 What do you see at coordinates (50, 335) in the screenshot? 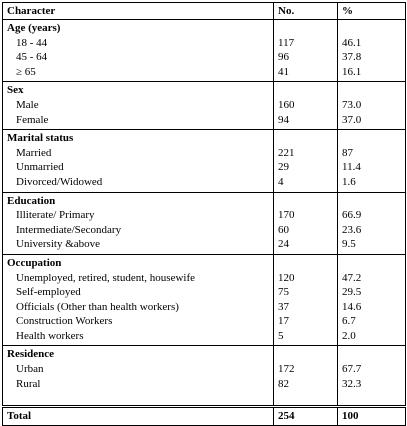
I see `row-label: Health workers` at bounding box center [50, 335].